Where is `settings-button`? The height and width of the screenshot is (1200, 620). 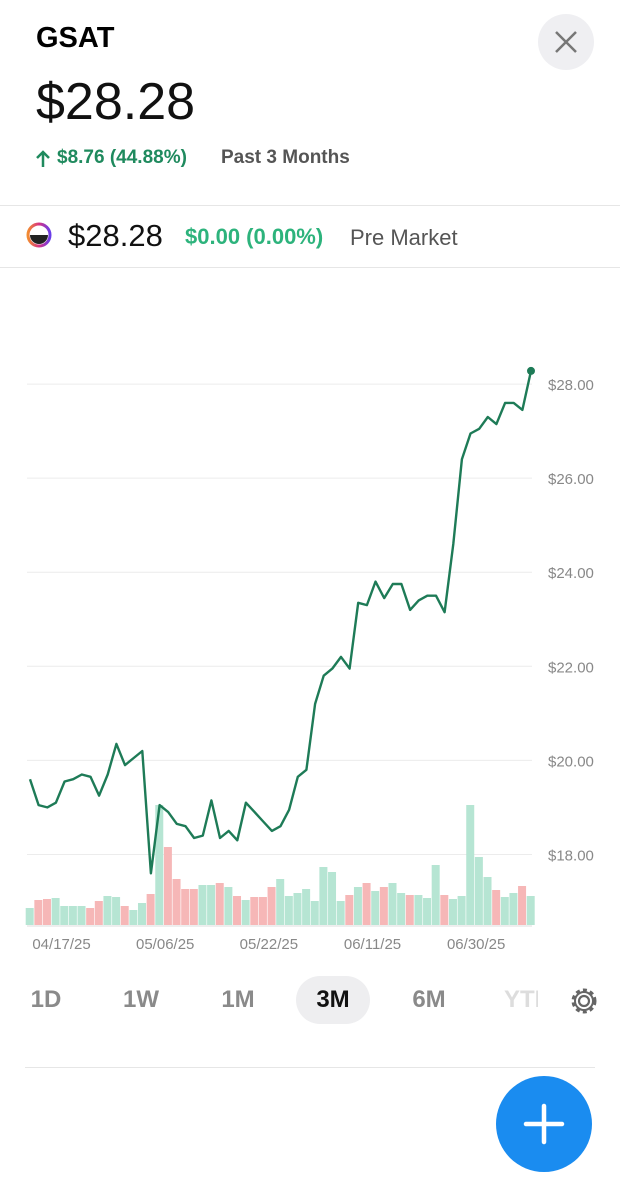
settings-button is located at coordinates (584, 1001).